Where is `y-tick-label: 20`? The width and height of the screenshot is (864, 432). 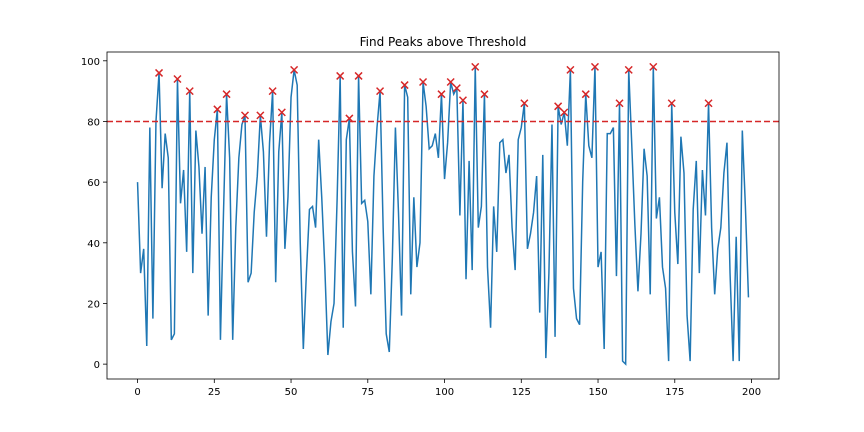
y-tick-label: 20 is located at coordinates (93, 304).